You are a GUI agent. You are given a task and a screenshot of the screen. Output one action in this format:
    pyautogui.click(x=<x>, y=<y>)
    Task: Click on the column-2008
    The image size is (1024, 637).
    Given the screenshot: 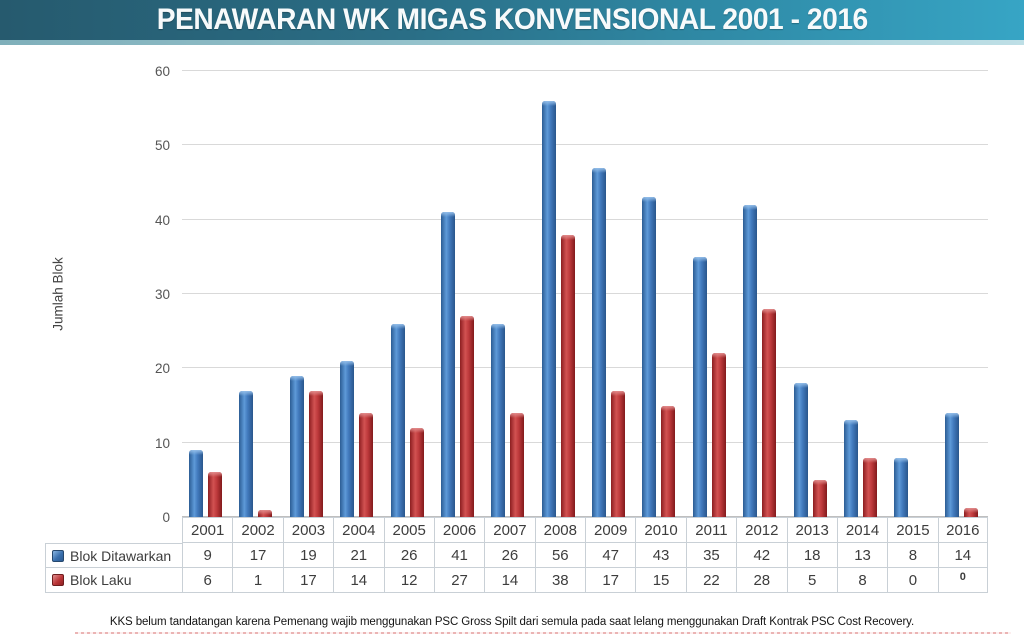 What is the action you would take?
    pyautogui.click(x=560, y=294)
    